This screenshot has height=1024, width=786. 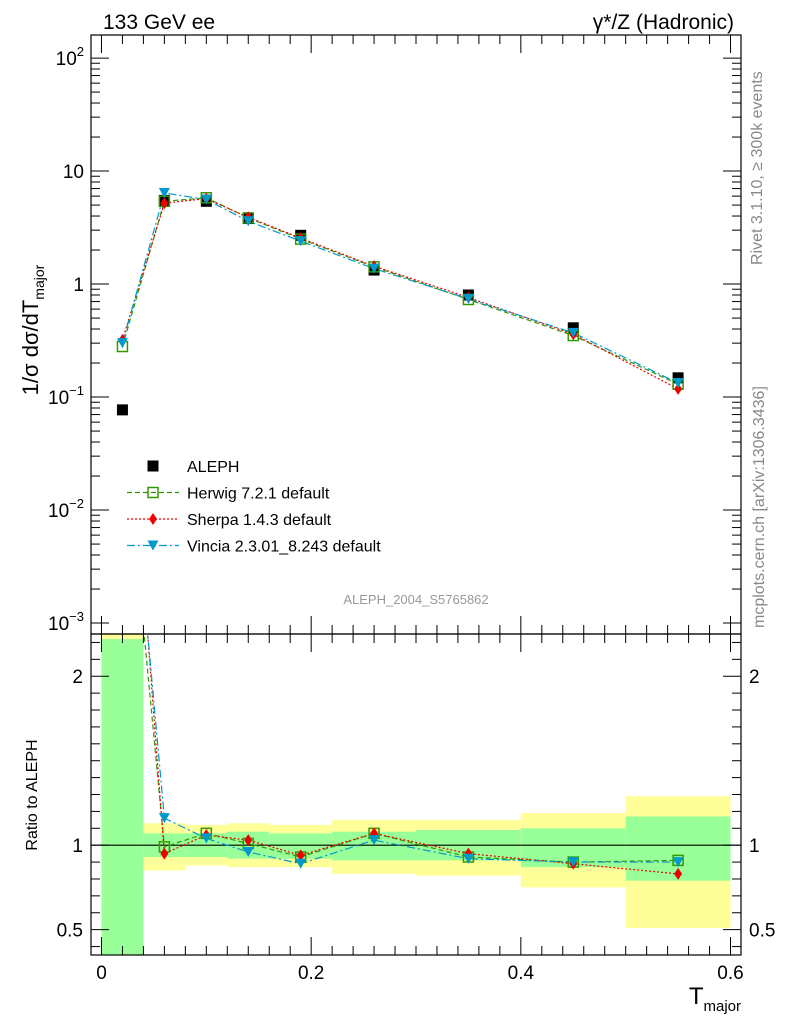 I want to click on header-left-label: 133 GeV ee, so click(x=159, y=22).